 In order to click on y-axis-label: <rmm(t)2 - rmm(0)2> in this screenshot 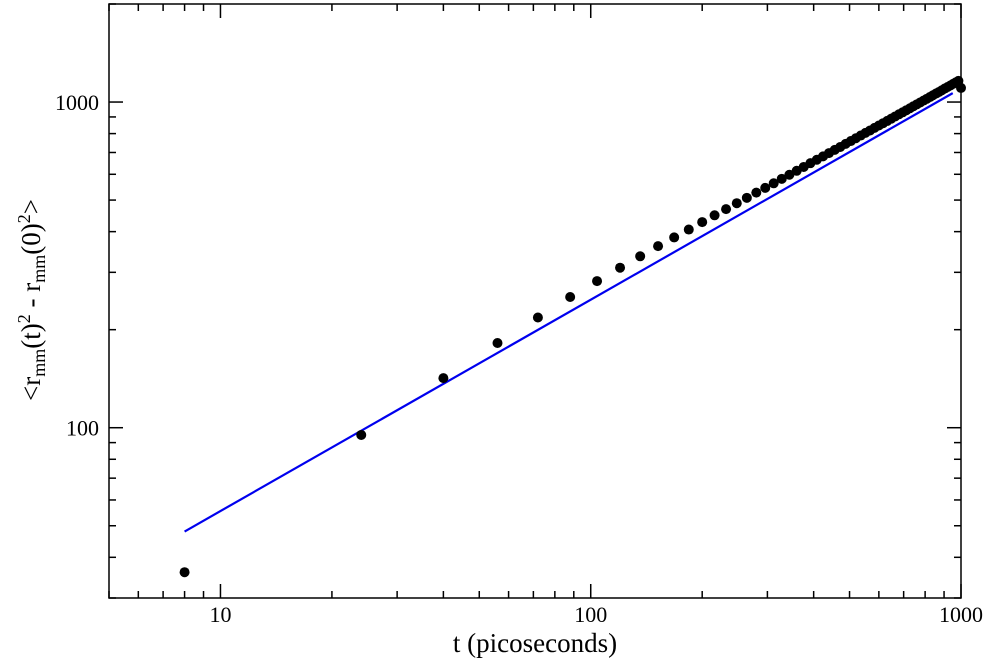, I will do `click(31, 300)`.